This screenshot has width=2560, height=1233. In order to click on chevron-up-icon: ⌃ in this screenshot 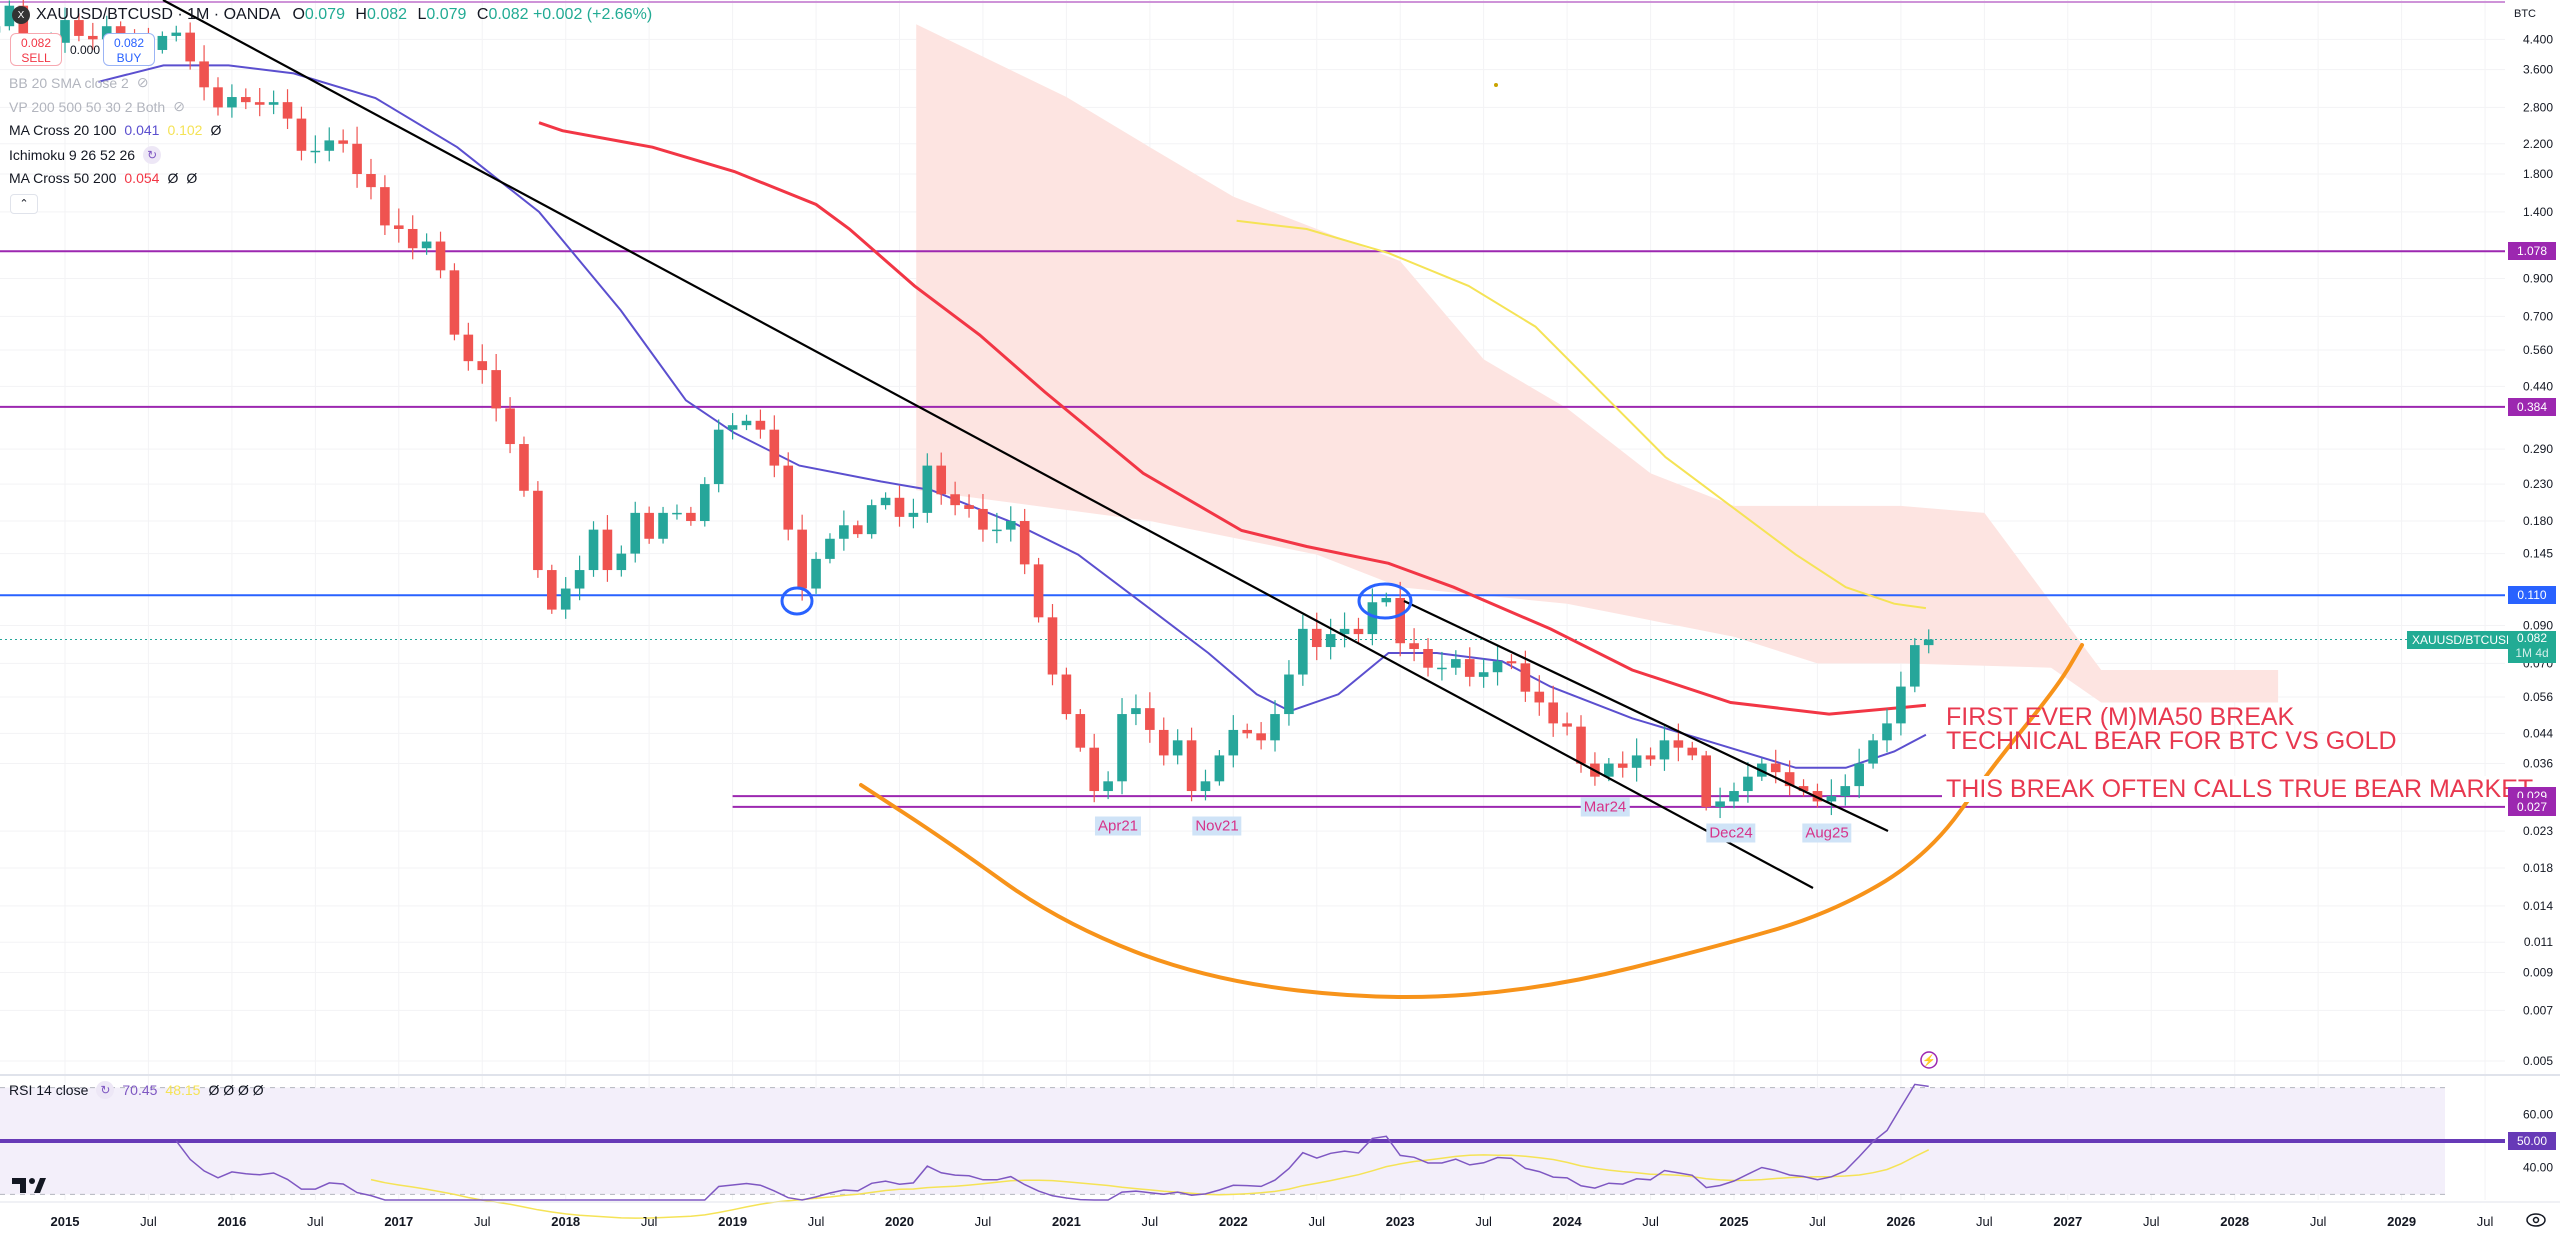, I will do `click(24, 204)`.